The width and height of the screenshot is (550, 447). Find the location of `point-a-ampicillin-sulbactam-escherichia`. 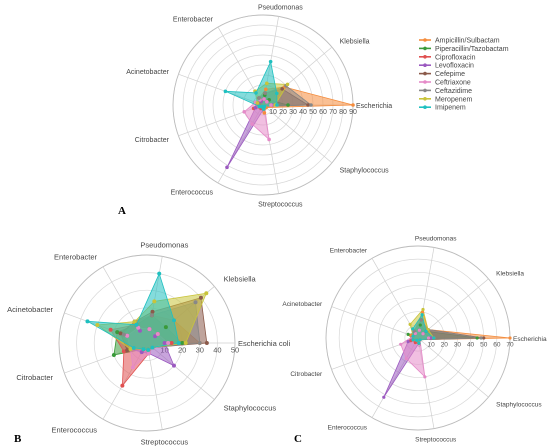

point-a-ampicillin-sulbactam-escherichia is located at coordinates (353, 105).